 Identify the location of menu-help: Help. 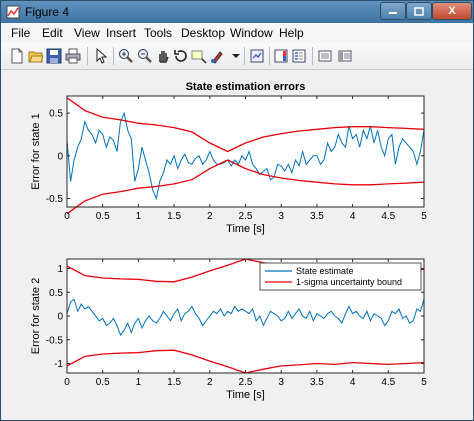
(291, 33).